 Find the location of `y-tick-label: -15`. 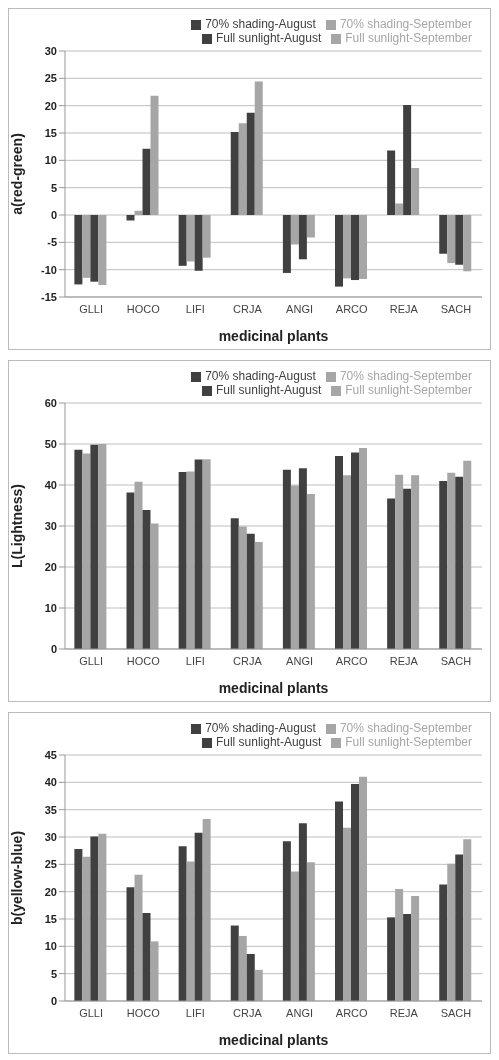

y-tick-label: -15 is located at coordinates (49, 296).